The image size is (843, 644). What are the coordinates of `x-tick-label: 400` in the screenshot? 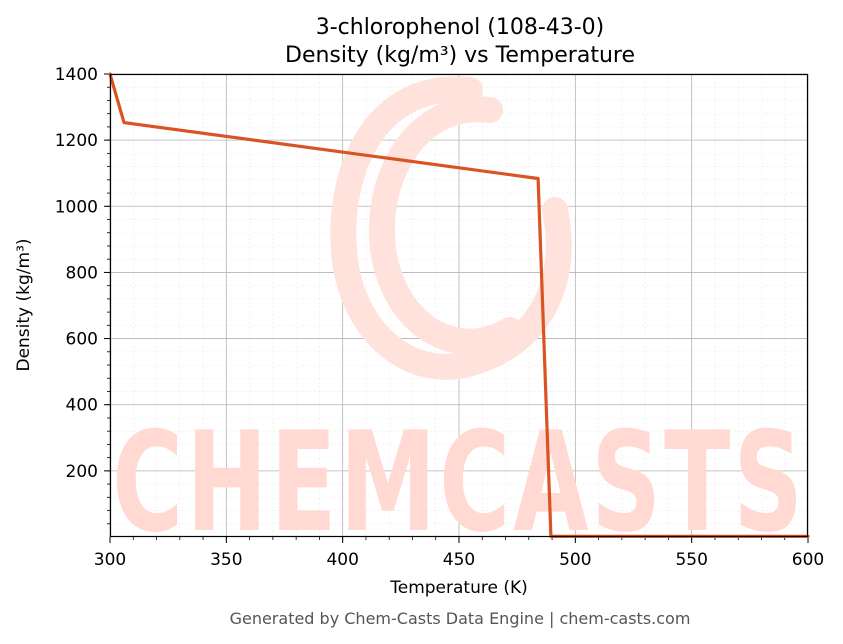 It's located at (342, 560).